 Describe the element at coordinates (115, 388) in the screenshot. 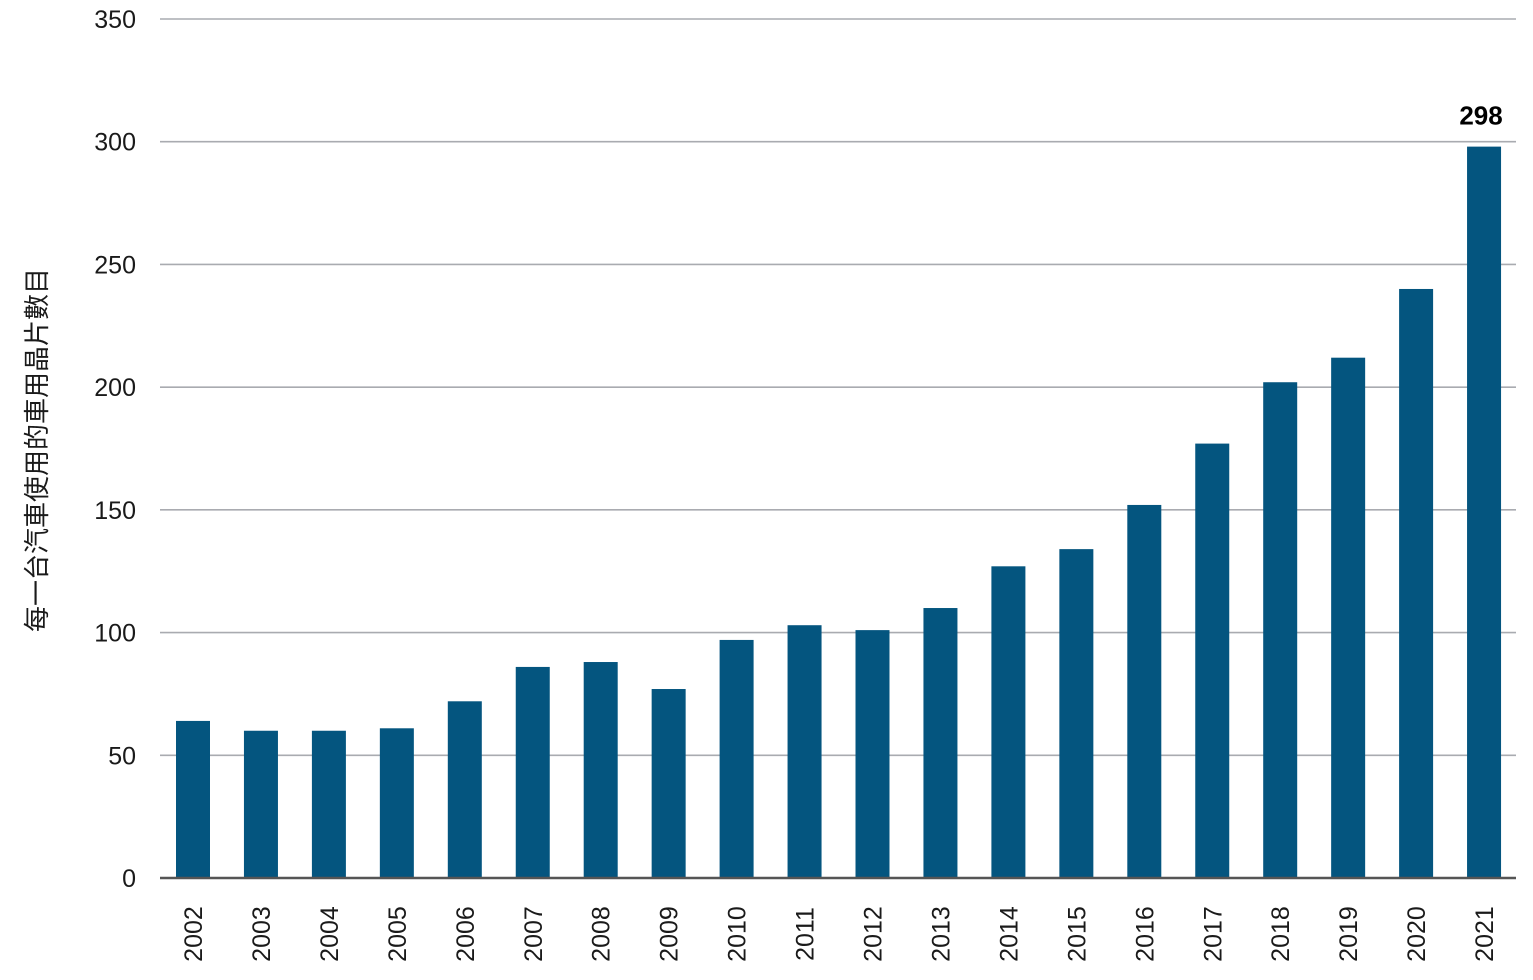

I see `y-tick-label: 200` at that location.